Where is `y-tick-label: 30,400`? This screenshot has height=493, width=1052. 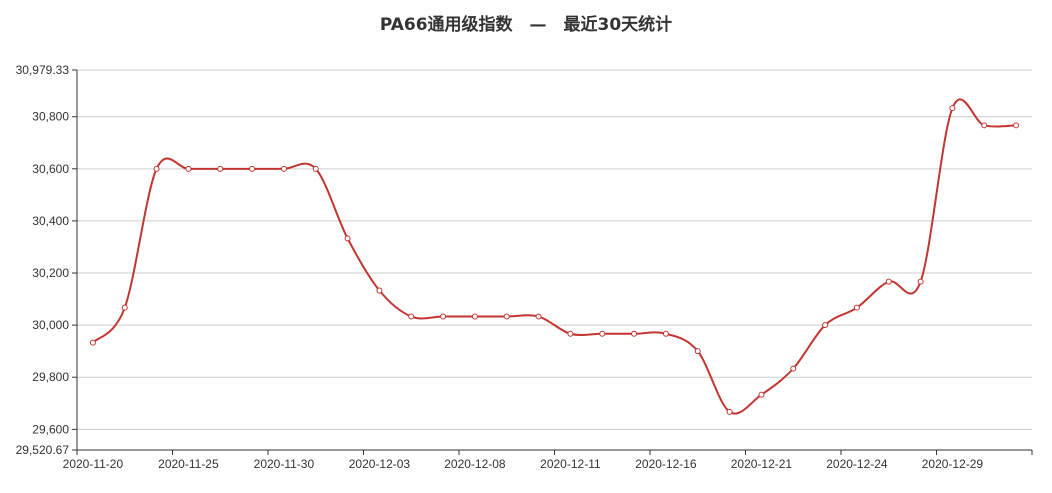 y-tick-label: 30,400 is located at coordinates (50, 221).